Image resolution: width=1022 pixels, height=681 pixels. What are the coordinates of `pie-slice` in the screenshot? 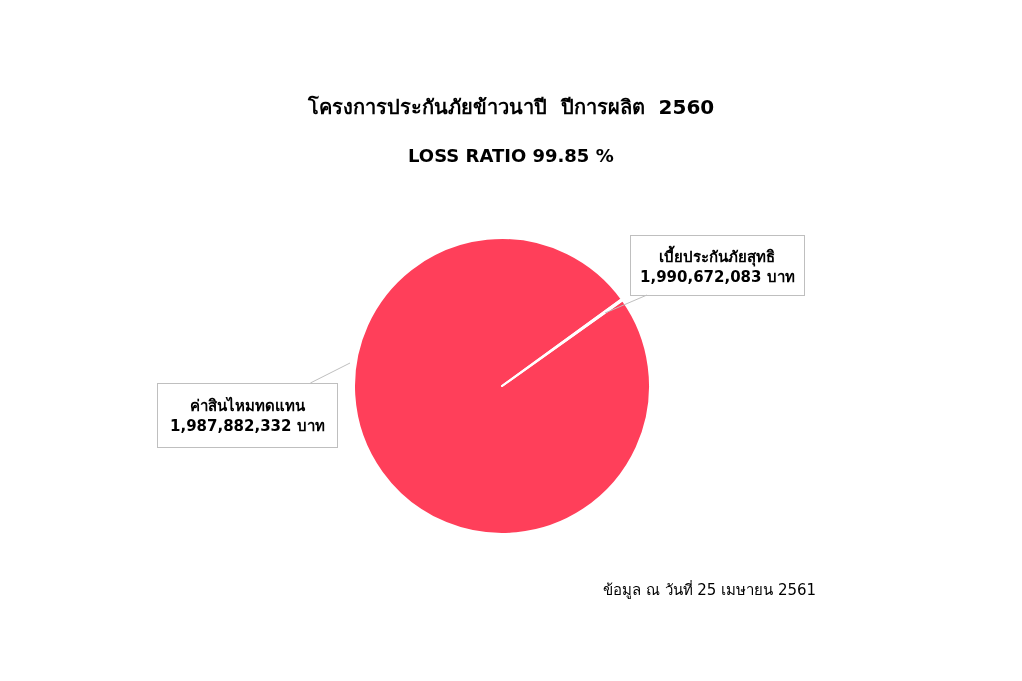 It's located at (562, 342).